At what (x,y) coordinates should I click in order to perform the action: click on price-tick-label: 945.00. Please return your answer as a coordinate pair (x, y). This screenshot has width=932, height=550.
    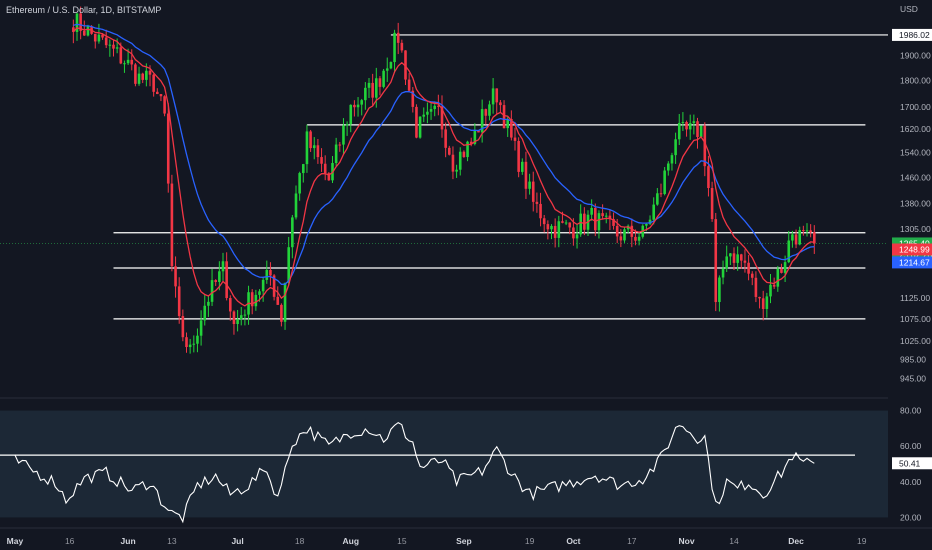
    Looking at the image, I should click on (913, 379).